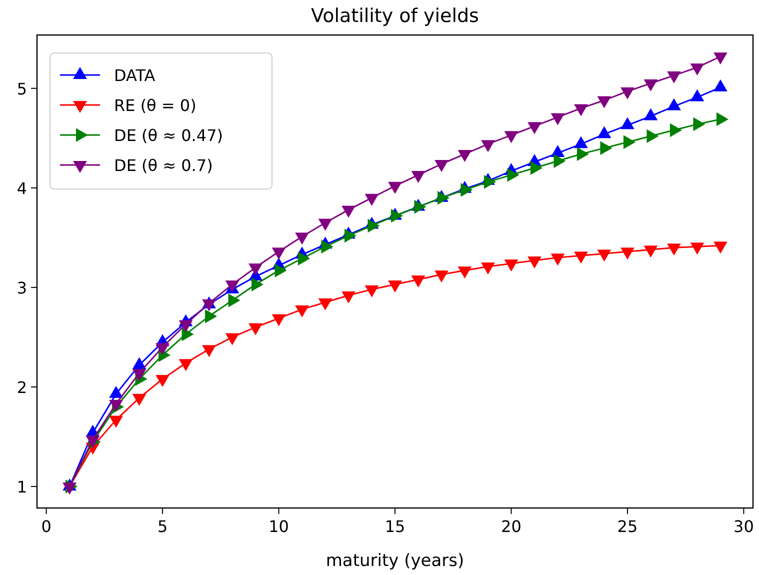 Image resolution: width=759 pixels, height=575 pixels. I want to click on y-tick-label: 1, so click(21, 487).